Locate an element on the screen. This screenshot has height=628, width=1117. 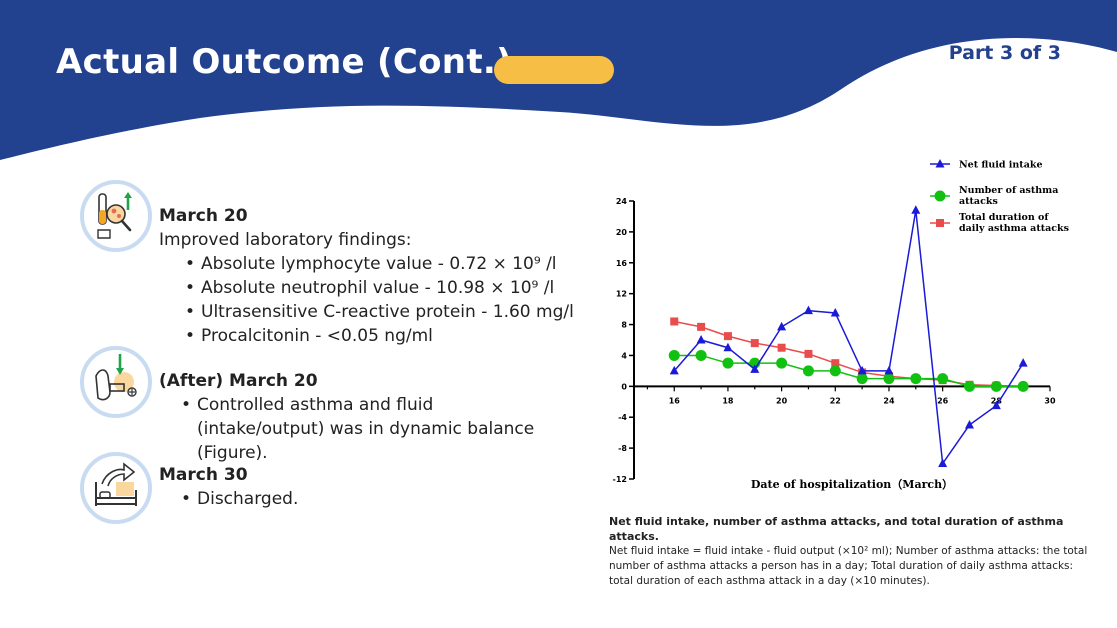
x-tick-label: 22 is located at coordinates (835, 400).